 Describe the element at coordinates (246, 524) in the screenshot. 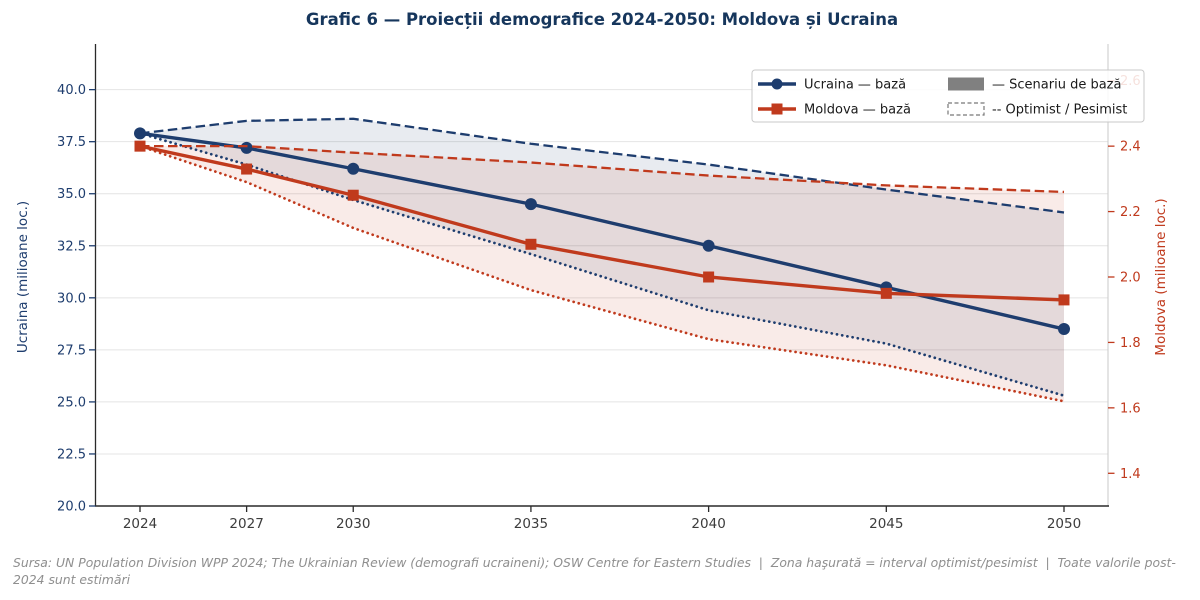

I see `x-tick-label: 2027` at that location.